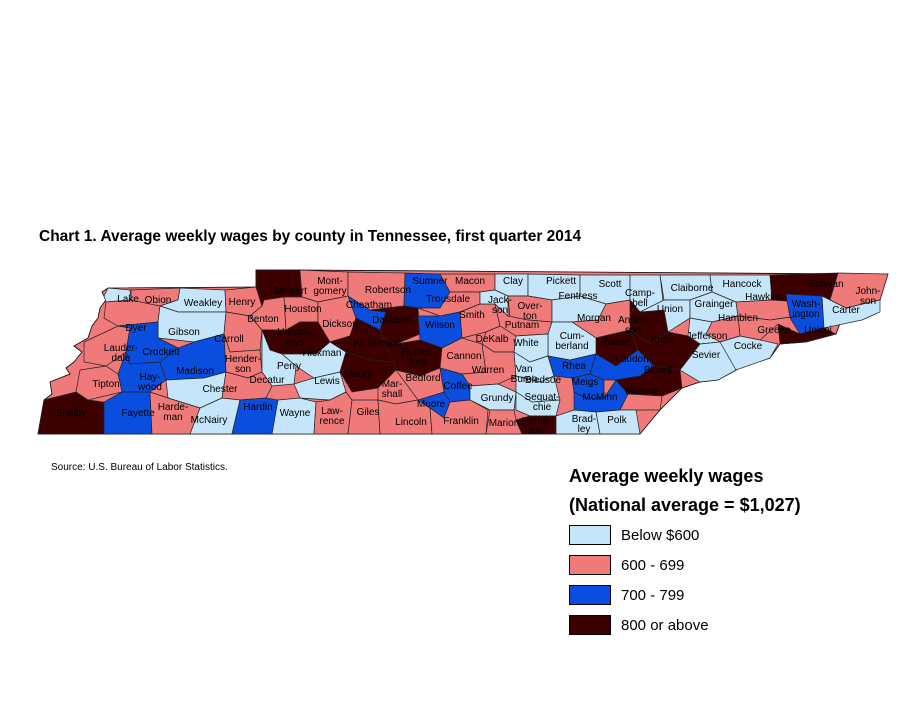 This screenshot has width=913, height=706. What do you see at coordinates (774, 330) in the screenshot?
I see `county-label-greene: Greene` at bounding box center [774, 330].